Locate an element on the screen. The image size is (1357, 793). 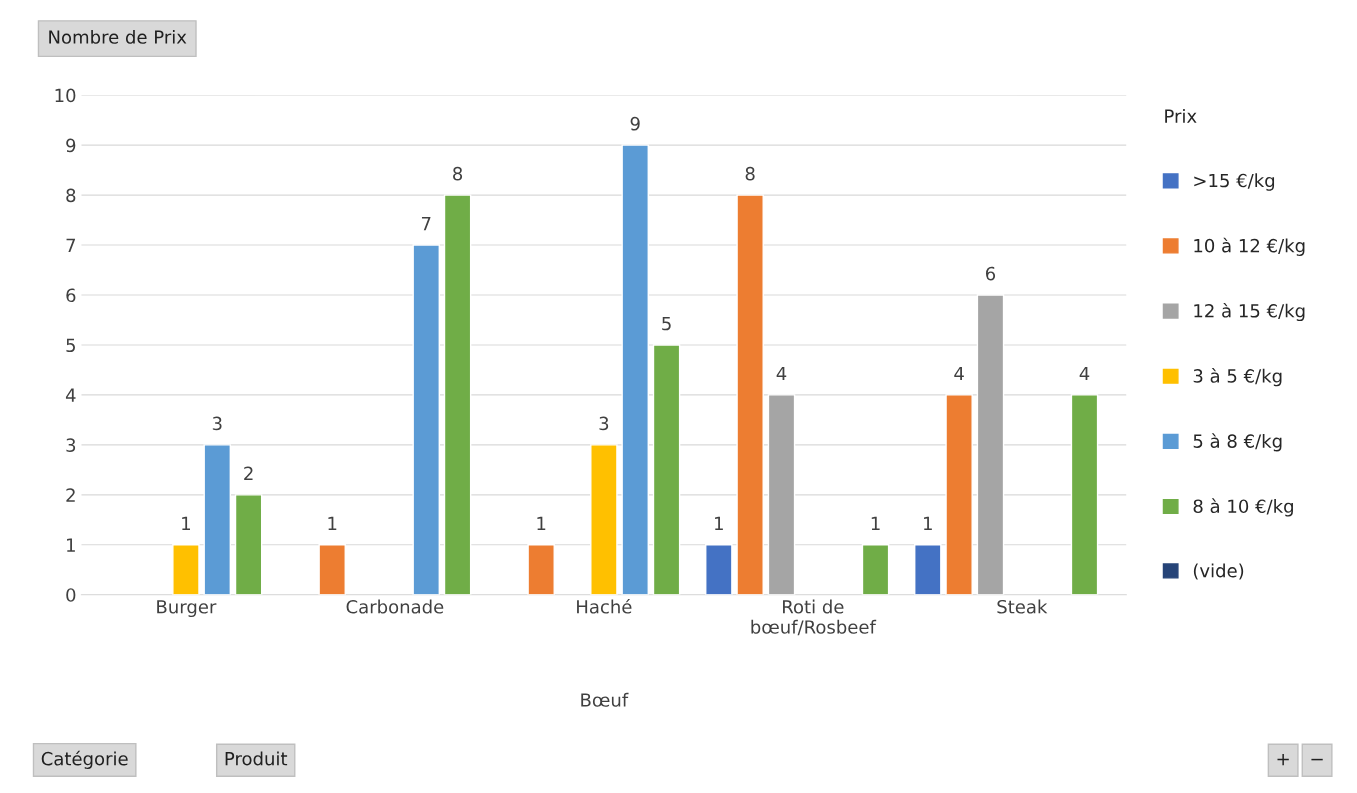
y-tick-label: 3 is located at coordinates (71, 445).